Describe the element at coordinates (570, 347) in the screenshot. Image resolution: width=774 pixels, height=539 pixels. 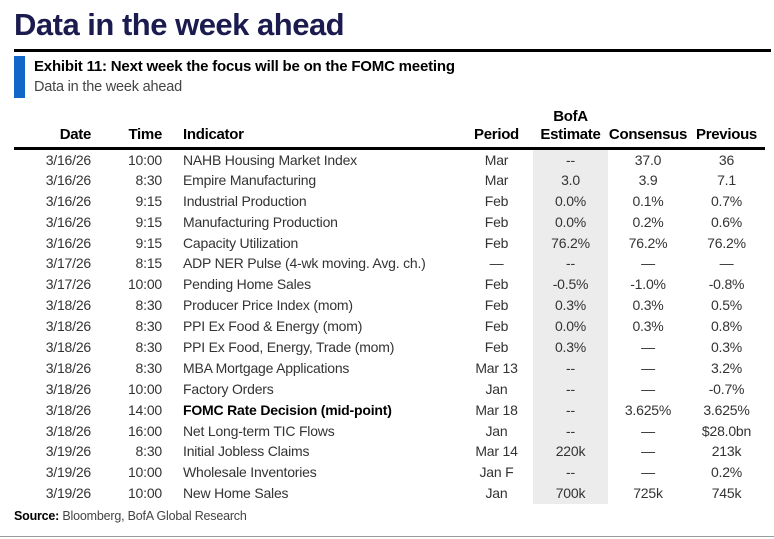
I see `cell-bofa: 0.3%` at that location.